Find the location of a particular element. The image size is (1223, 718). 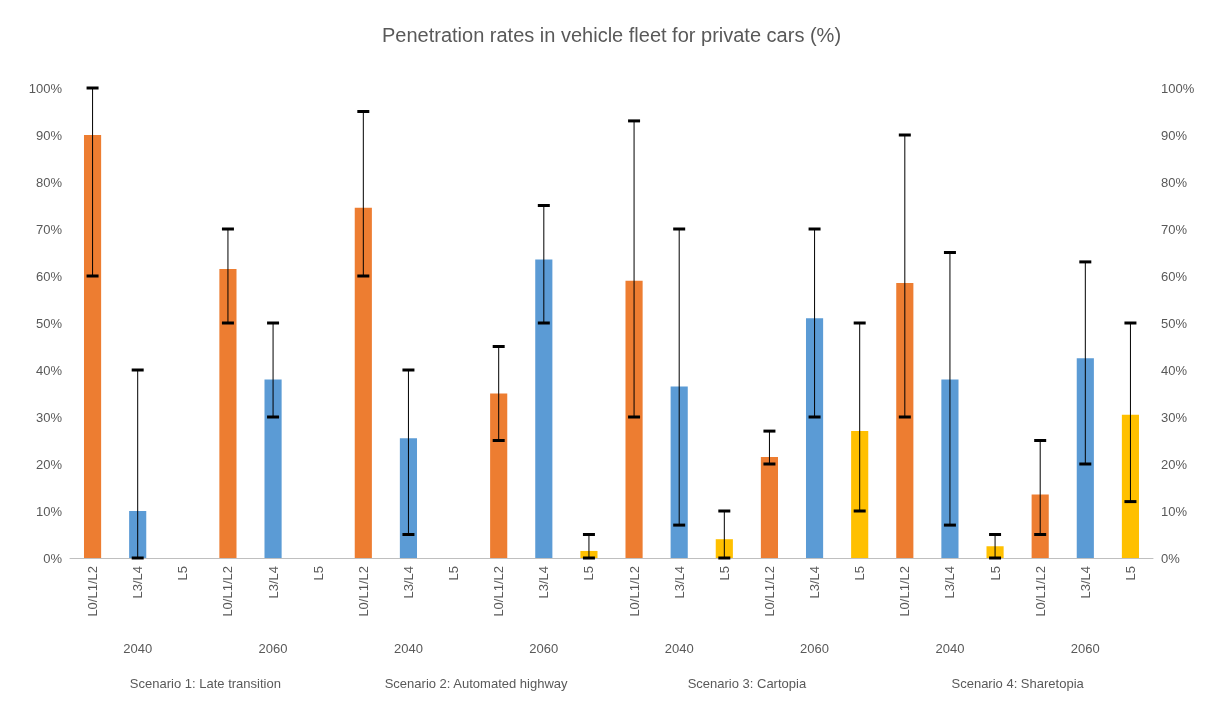

y2-tick-label: 60% is located at coordinates (1174, 276).